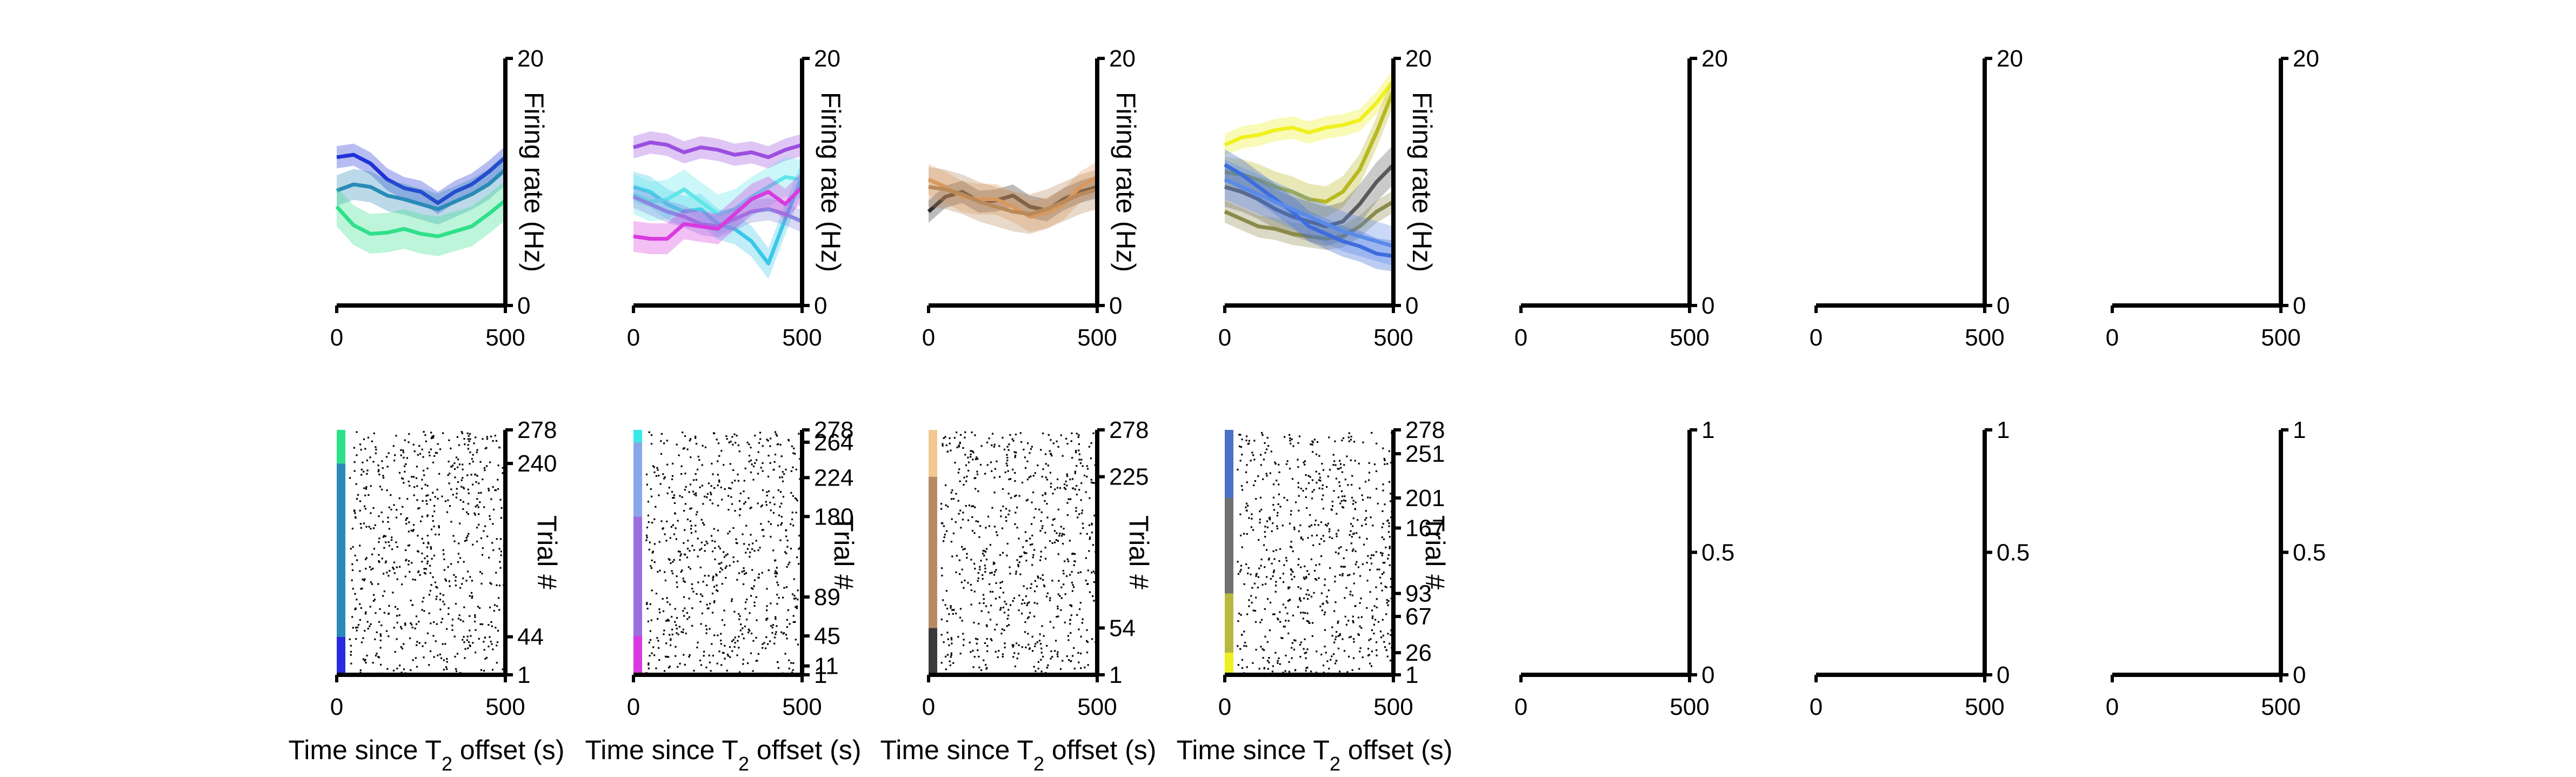 The width and height of the screenshot is (2576, 777). What do you see at coordinates (1097, 707) in the screenshot?
I see `raster-3-x-tick-label: 500` at bounding box center [1097, 707].